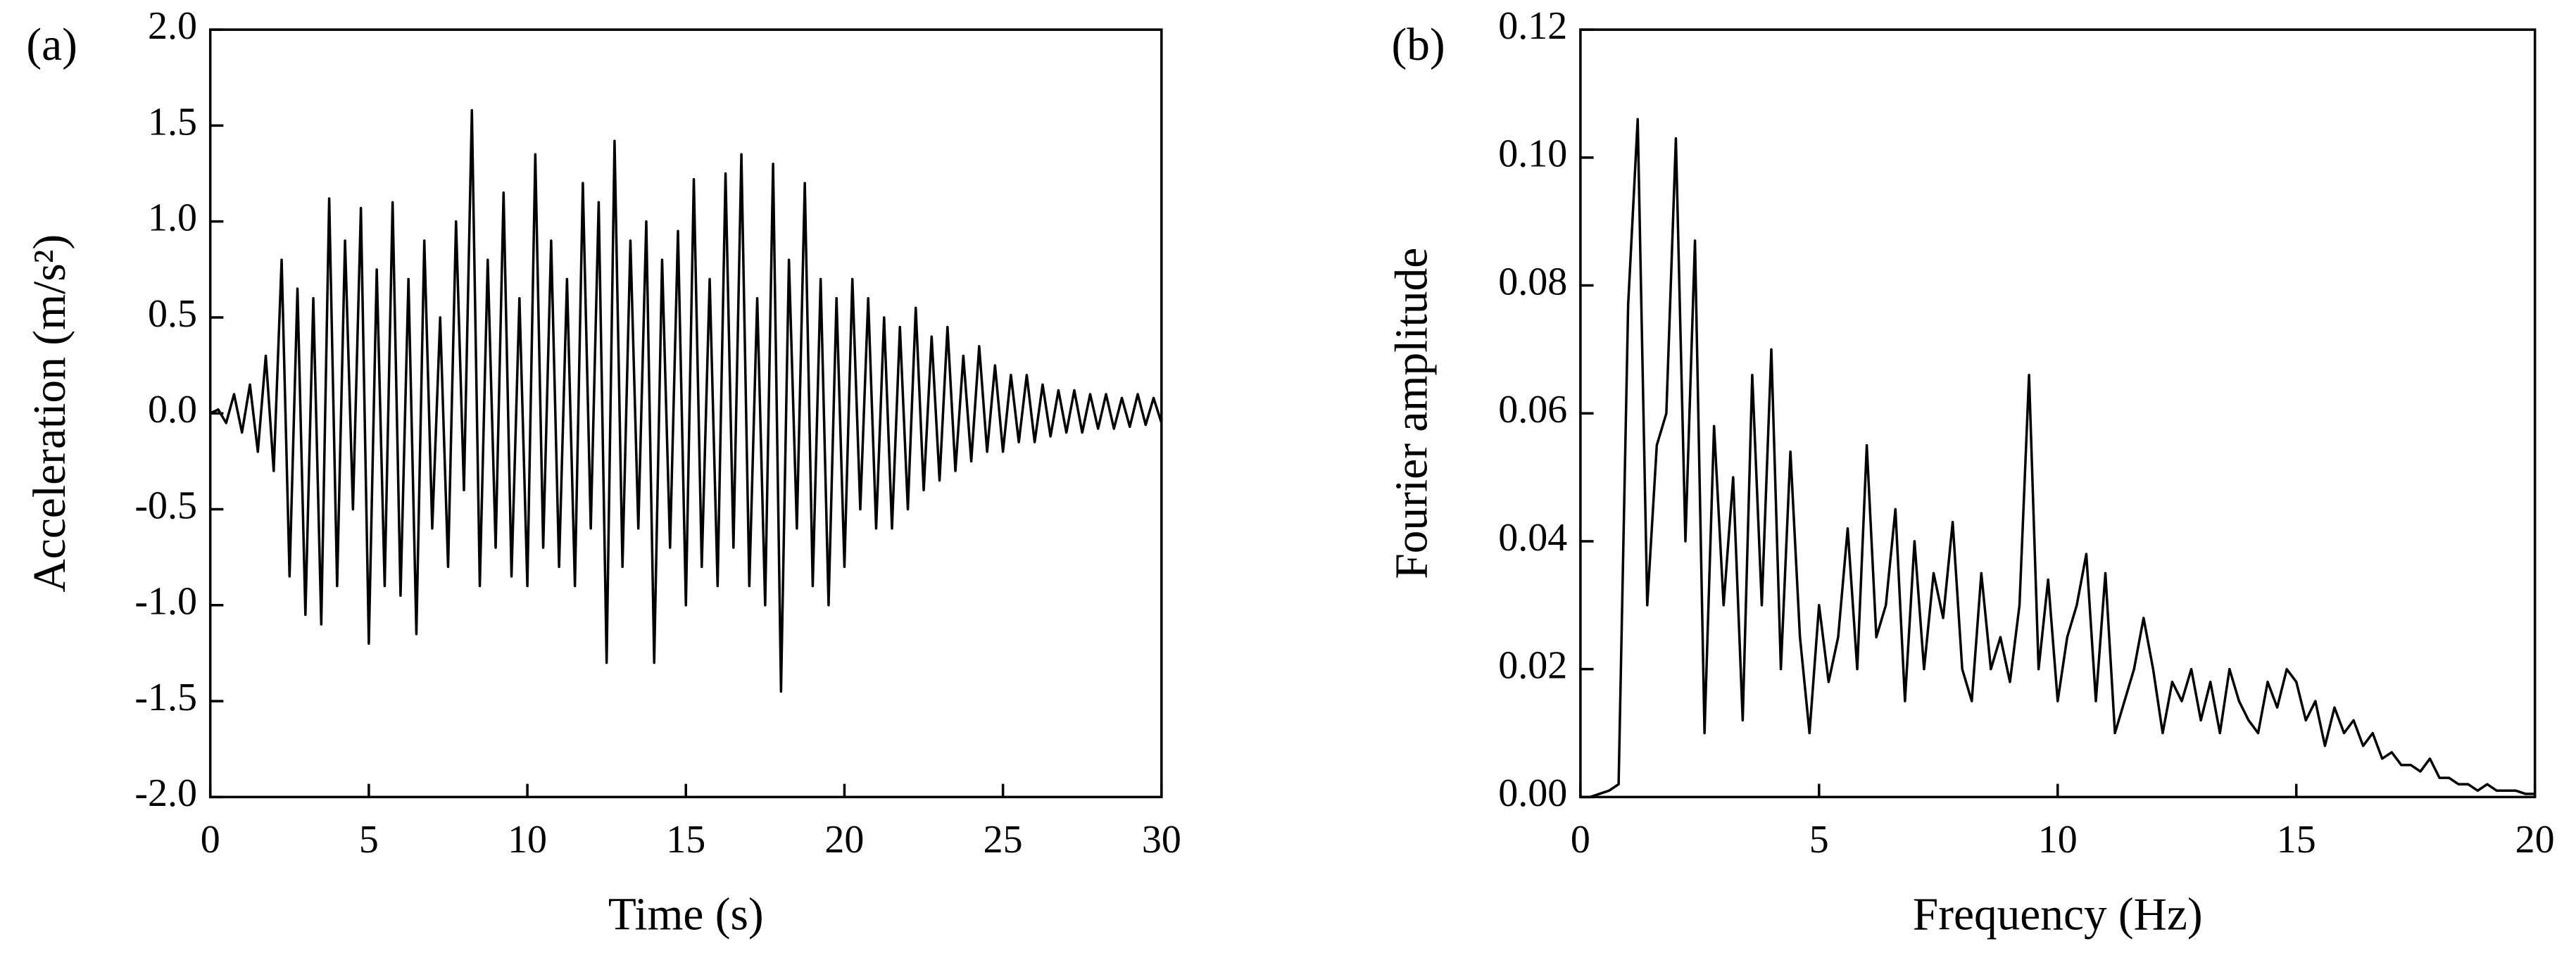 The image size is (2576, 965). I want to click on x-tick-label: 30, so click(1162, 840).